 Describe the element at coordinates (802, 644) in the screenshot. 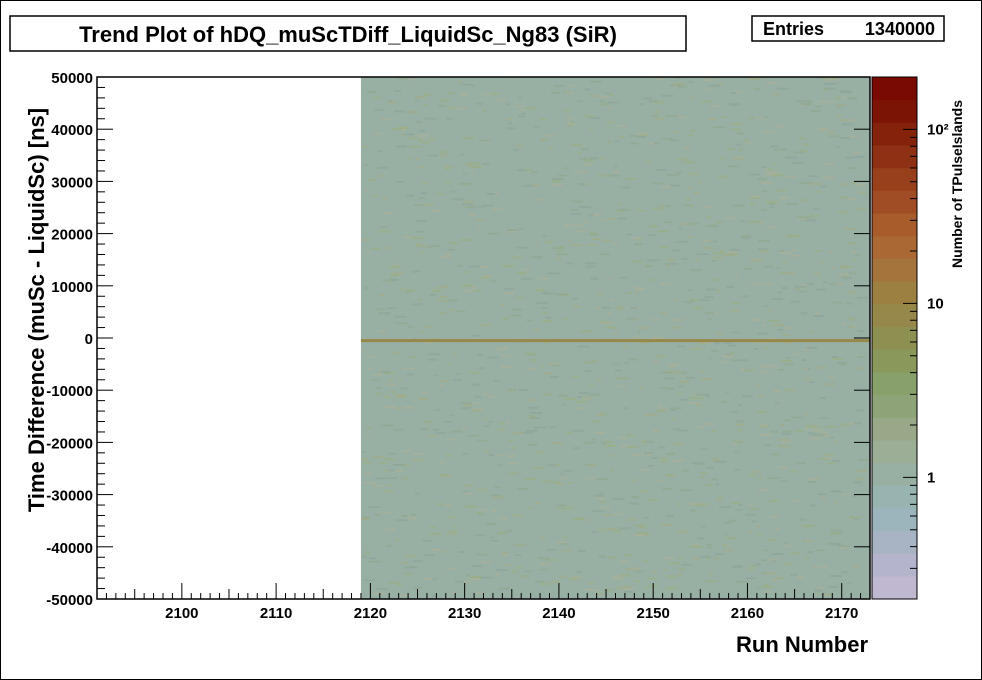

I see `x-axis-label: Run Number` at that location.